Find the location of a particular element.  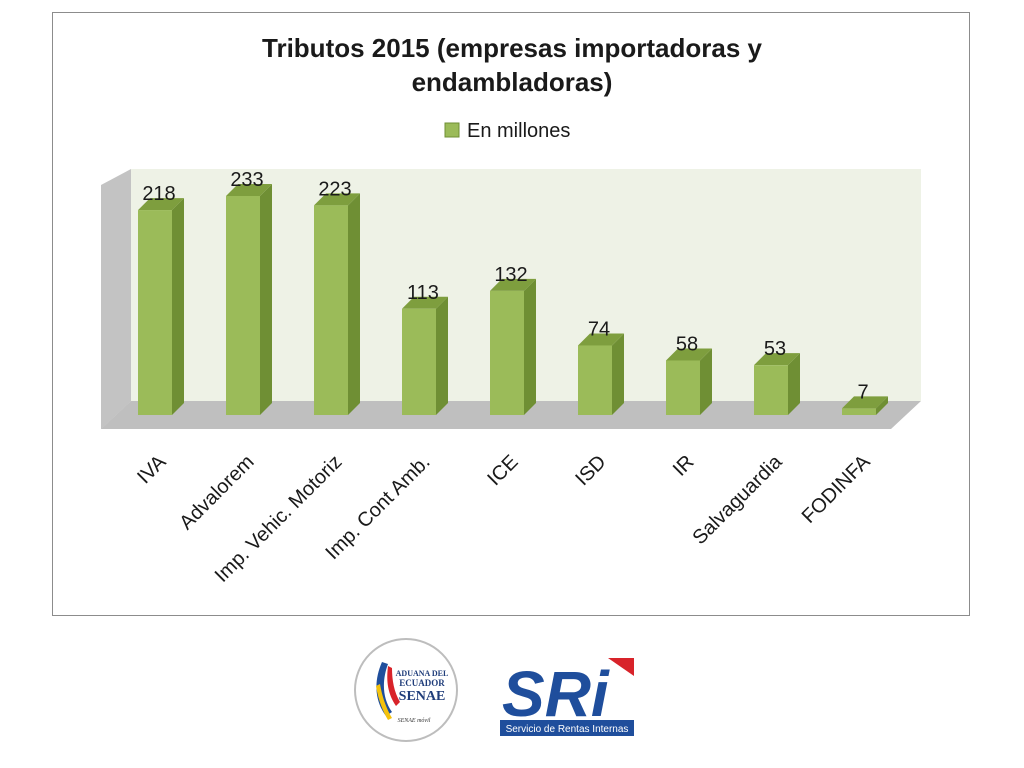

data-label: 223 is located at coordinates (334, 189).